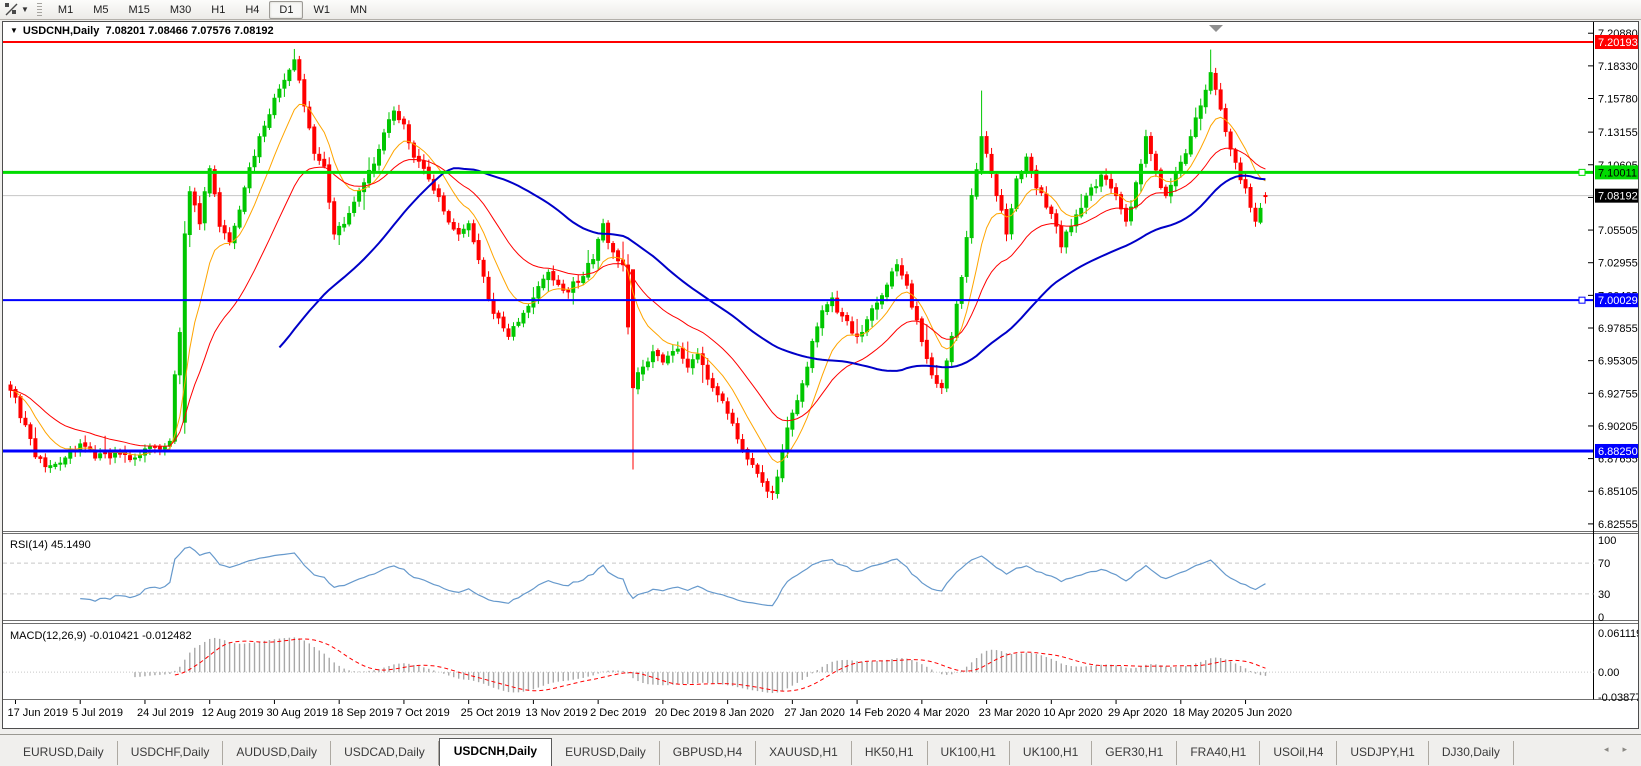 Image resolution: width=1641 pixels, height=766 pixels. What do you see at coordinates (1265, 713) in the screenshot?
I see `date-tick-label: 5 Jun 2020` at bounding box center [1265, 713].